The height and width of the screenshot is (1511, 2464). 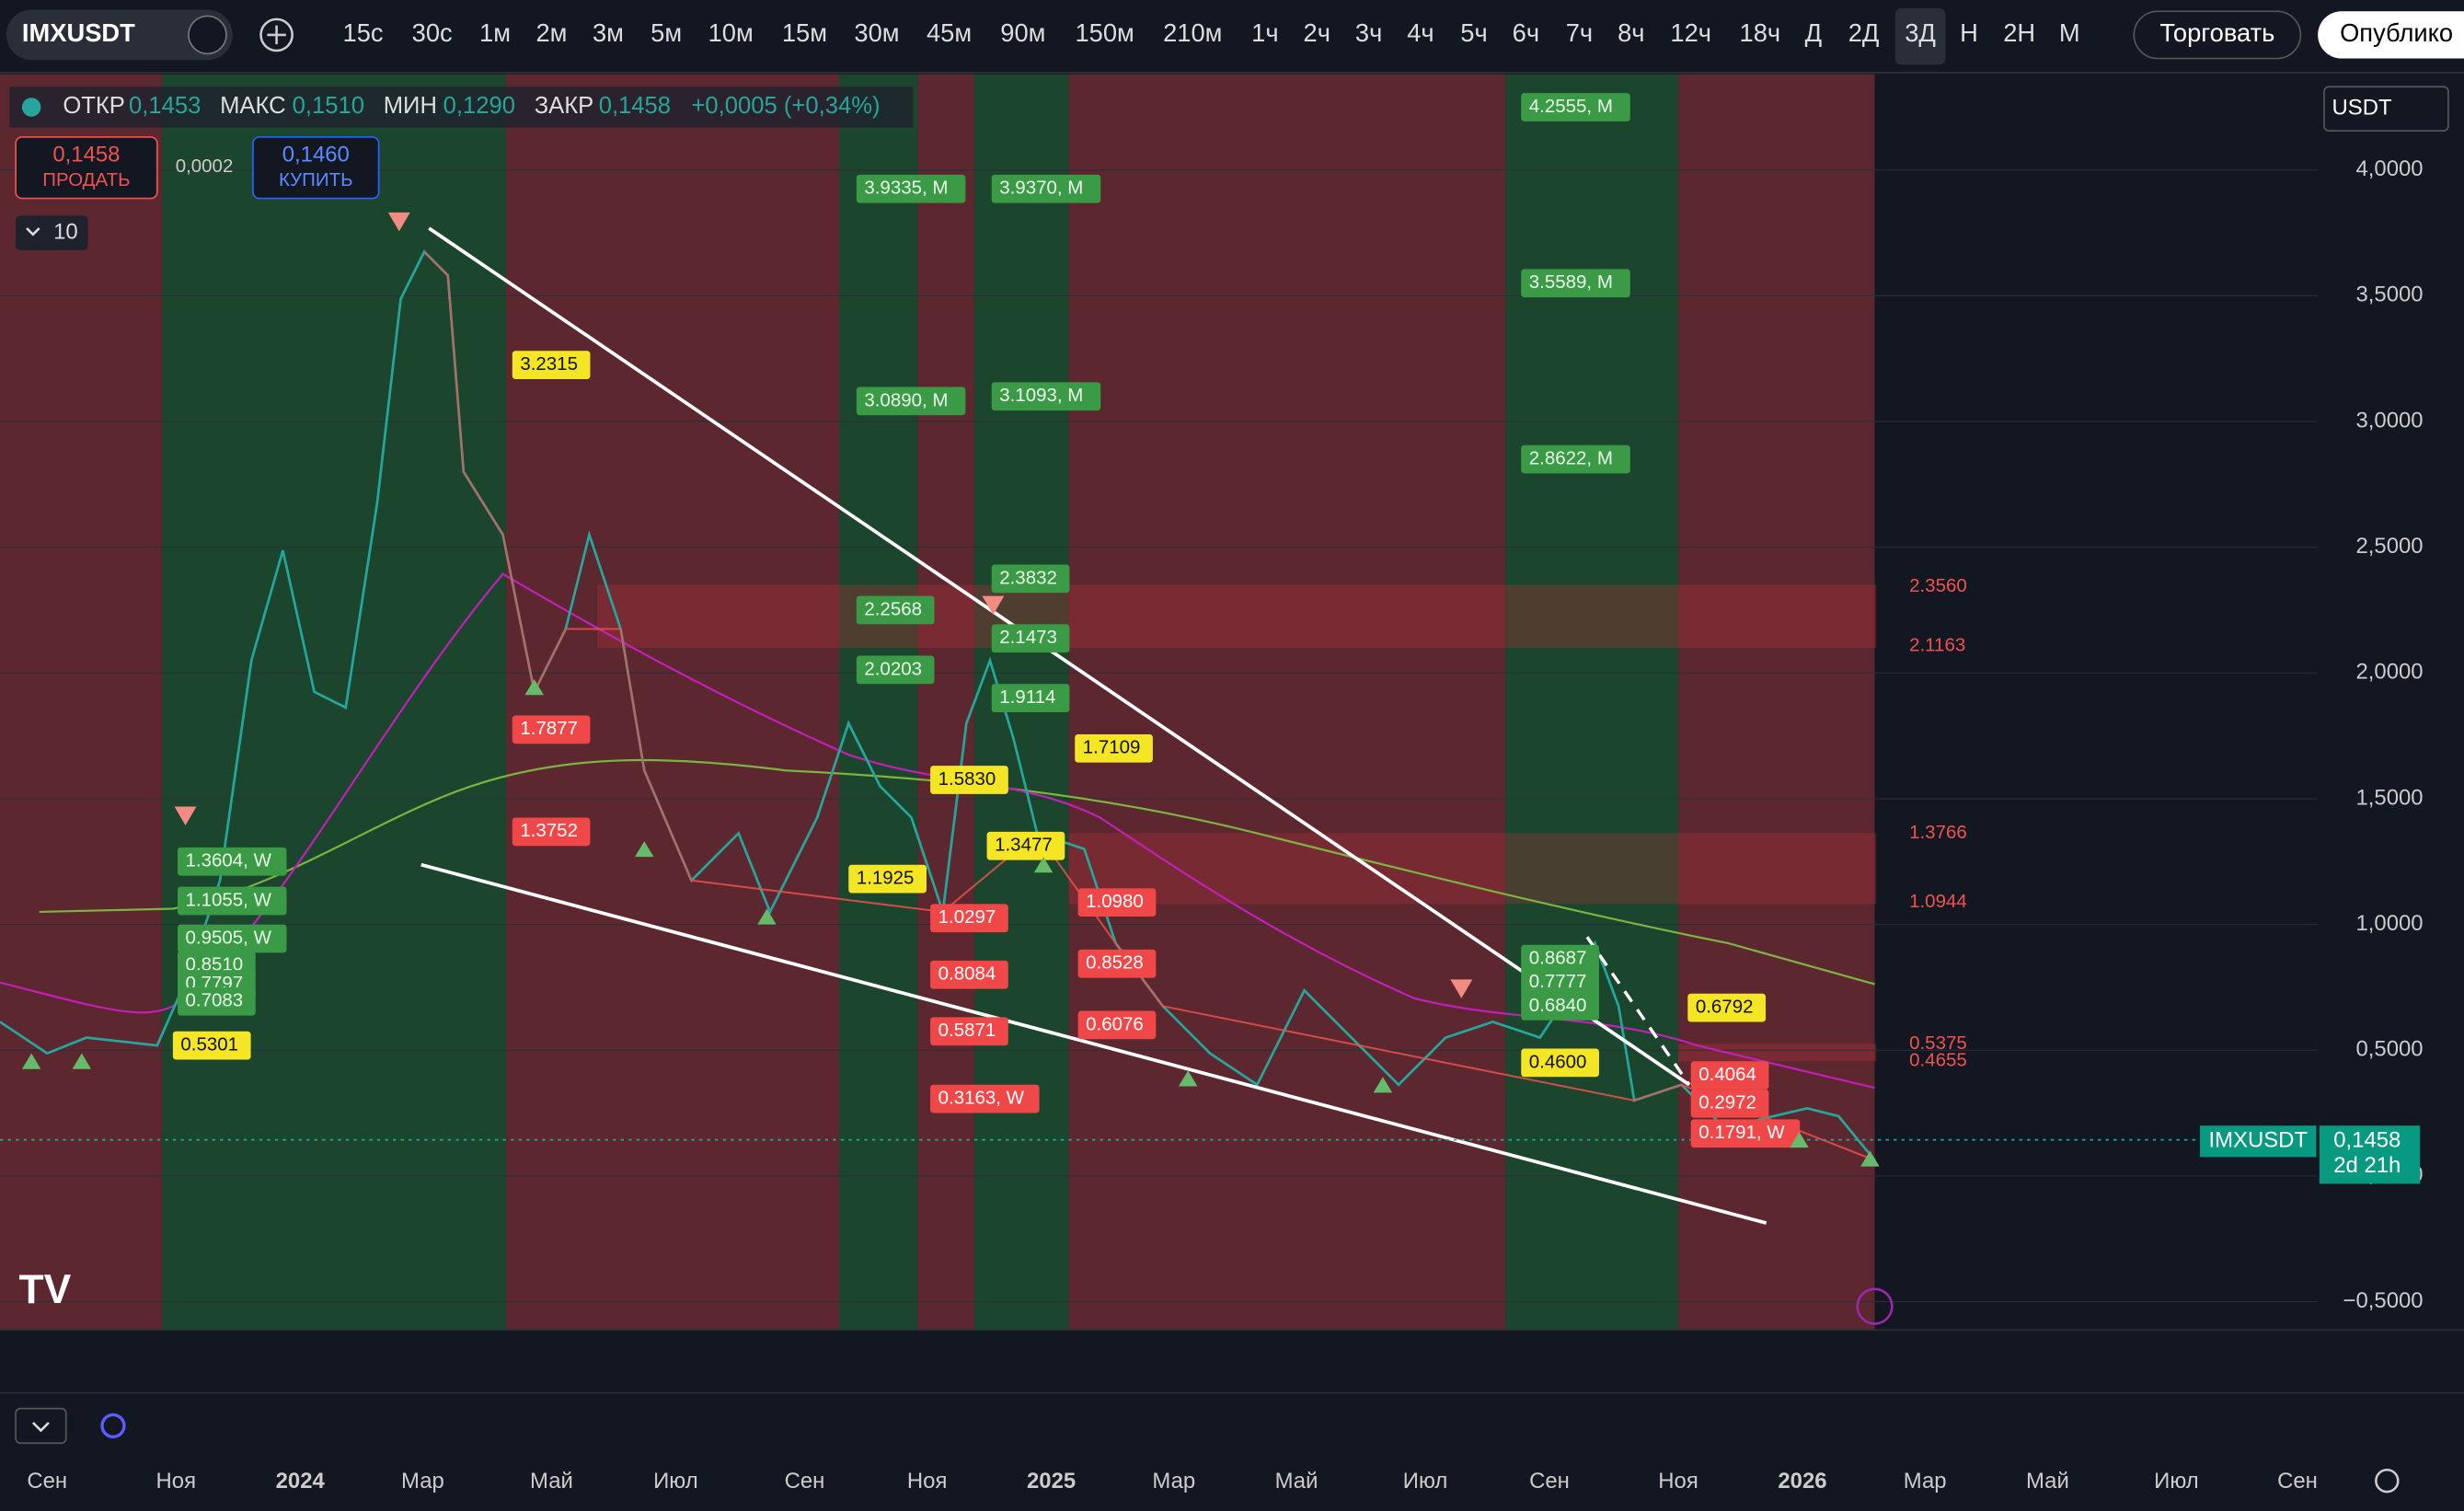 I want to click on price-label: 0.8528, so click(x=1115, y=963).